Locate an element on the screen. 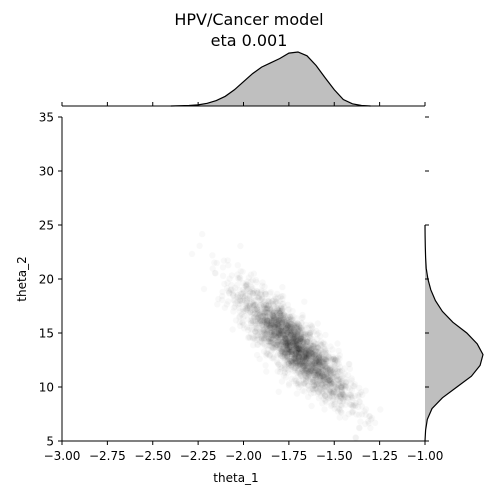 This screenshot has height=500, width=500. chart-title-line-1: HPV/Cancer model is located at coordinates (248, 19).